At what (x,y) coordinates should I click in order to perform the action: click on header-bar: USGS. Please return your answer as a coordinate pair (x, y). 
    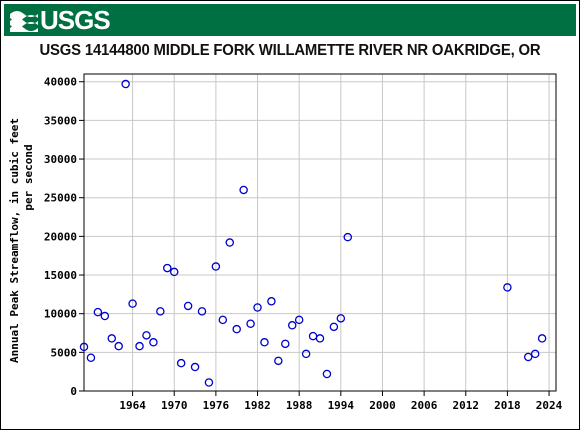
    Looking at the image, I should click on (290, 20).